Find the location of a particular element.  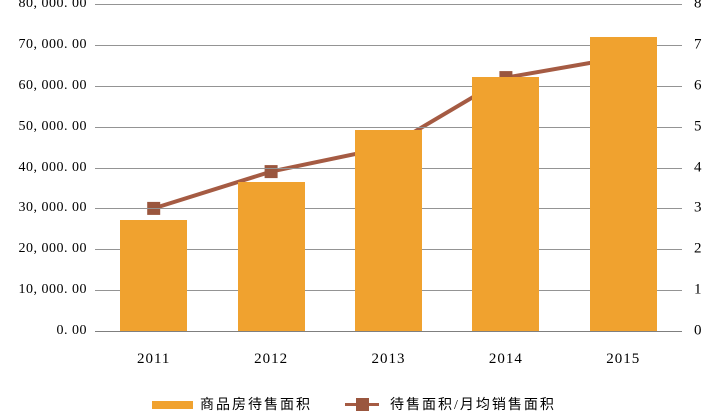

legend: 商品房待售面积 待售面积/月均销售面积 is located at coordinates (354, 403).